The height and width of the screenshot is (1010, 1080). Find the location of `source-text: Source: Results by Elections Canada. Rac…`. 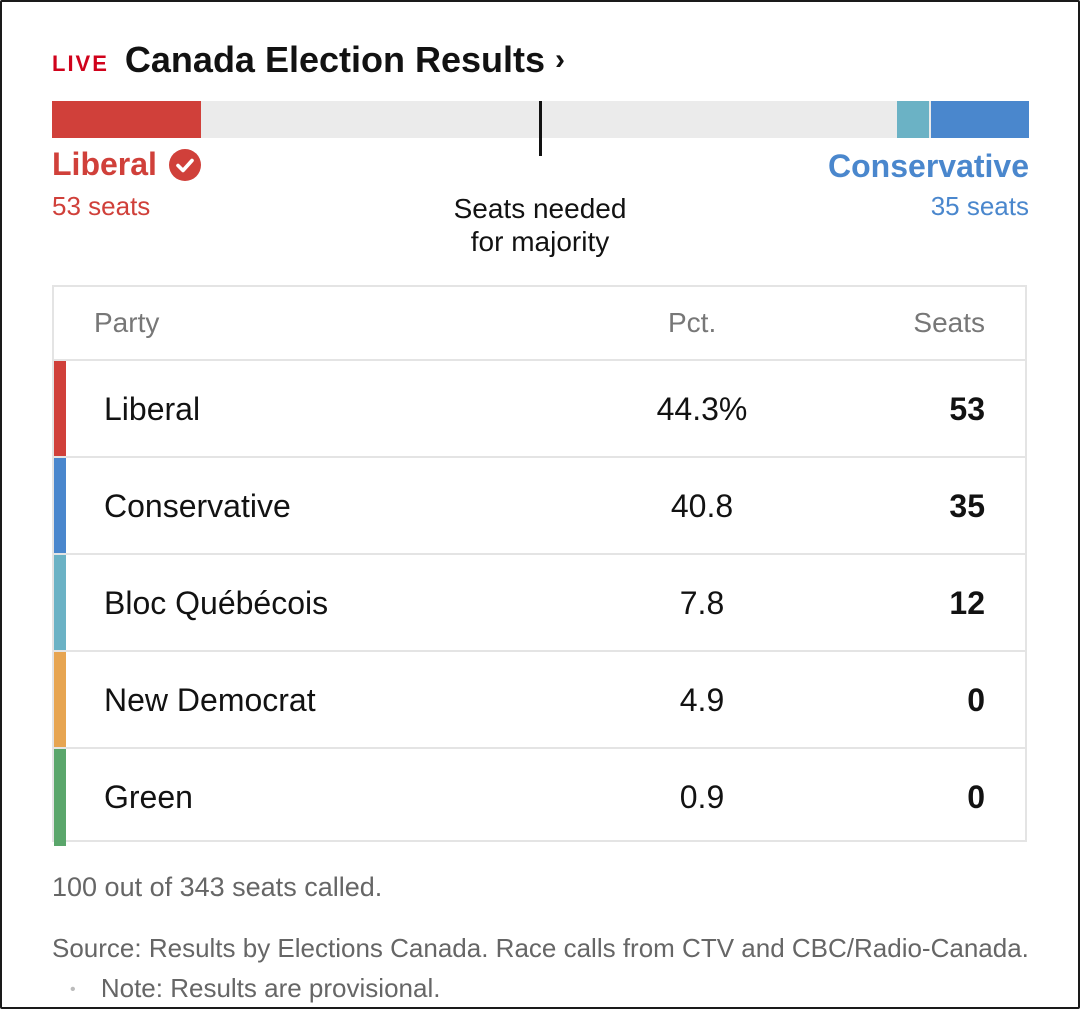

source-text: Source: Results by Elections Canada. Rac… is located at coordinates (540, 948).